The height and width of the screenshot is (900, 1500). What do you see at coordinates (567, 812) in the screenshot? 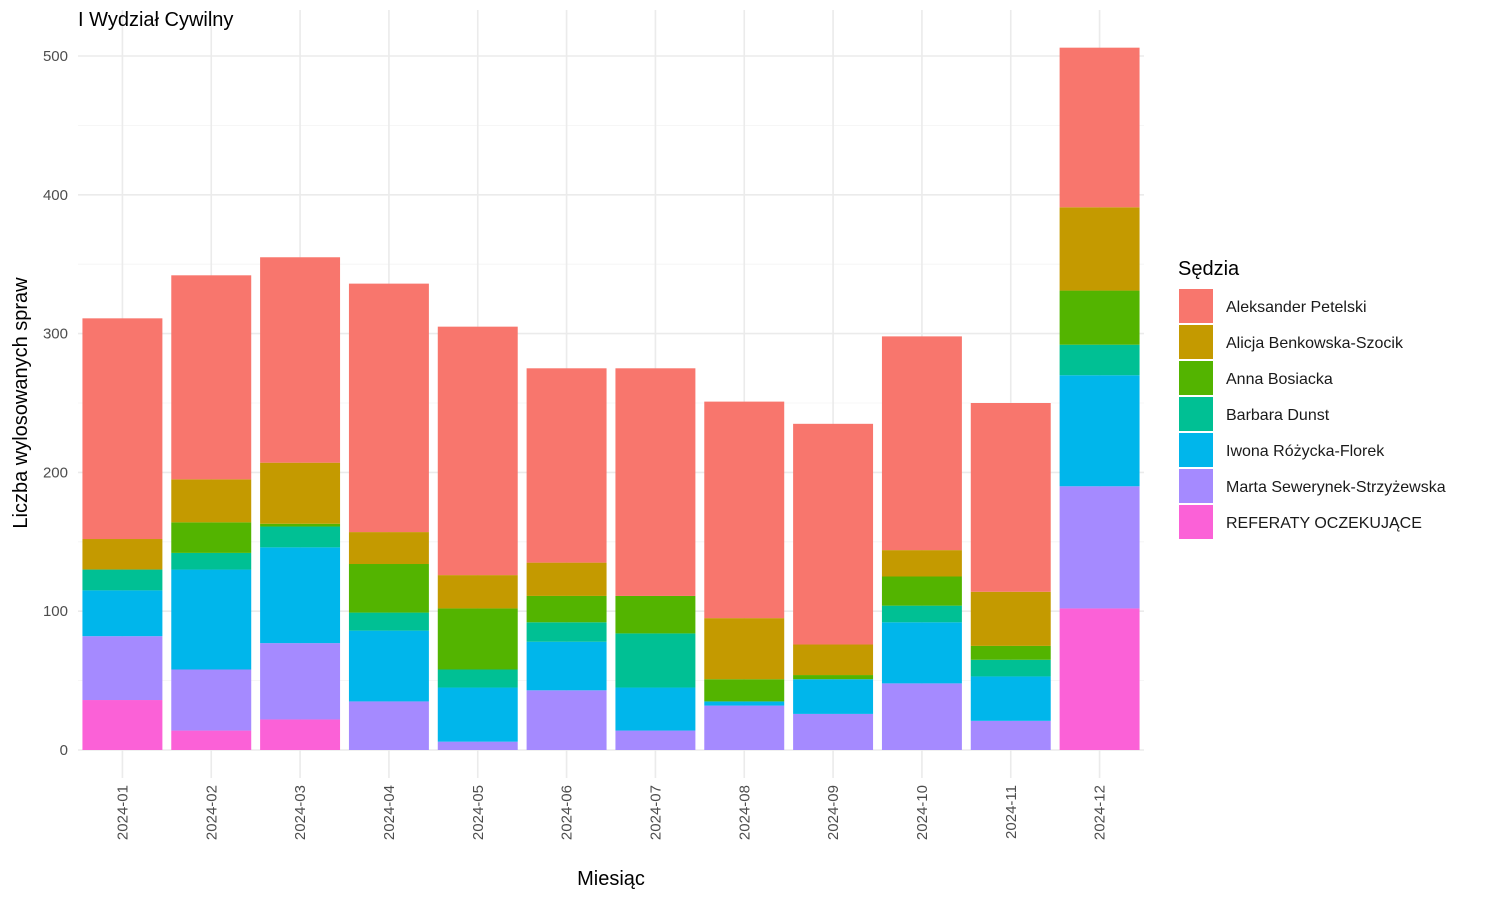
I see `x-tick-label: 2024-06` at bounding box center [567, 812].